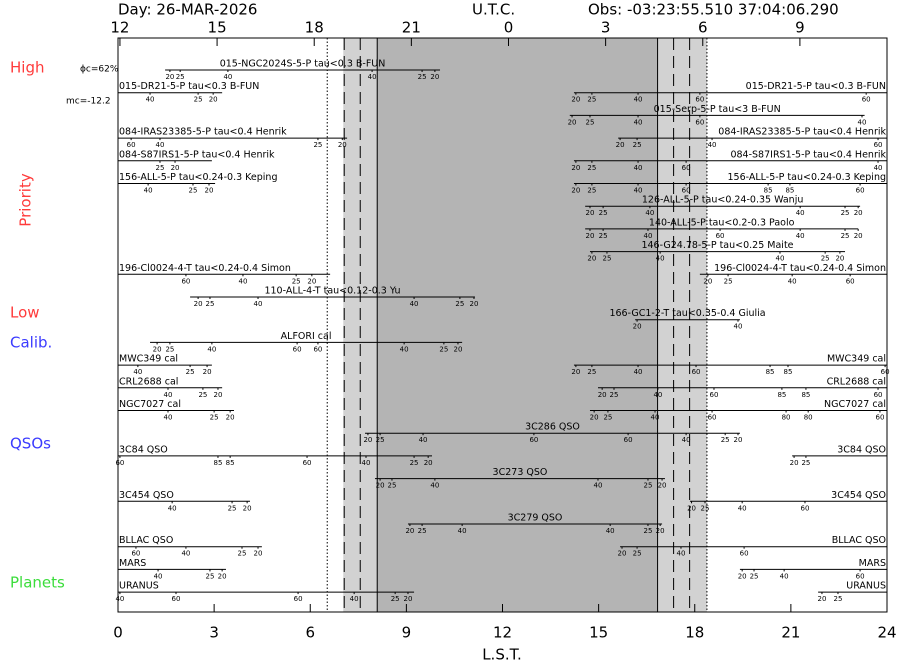 The width and height of the screenshot is (920, 670). Describe the element at coordinates (214, 633) in the screenshot. I see `x-tick-label: 3` at that location.